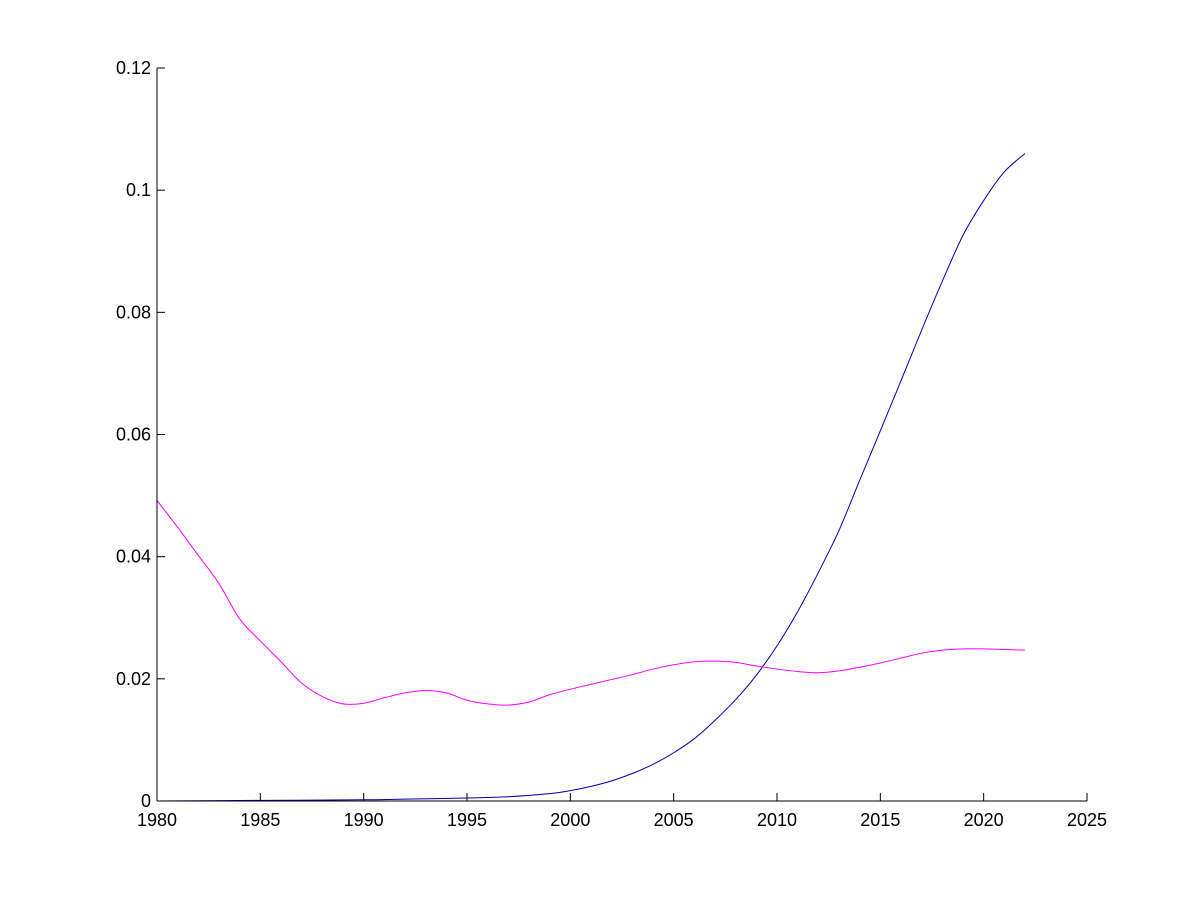 The width and height of the screenshot is (1200, 900). What do you see at coordinates (133, 679) in the screenshot?
I see `y-tick-label: 0.02` at bounding box center [133, 679].